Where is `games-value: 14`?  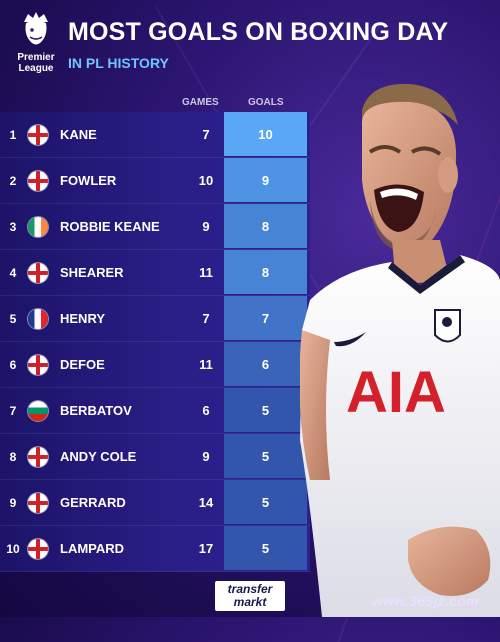
games-value: 14 is located at coordinates (206, 502).